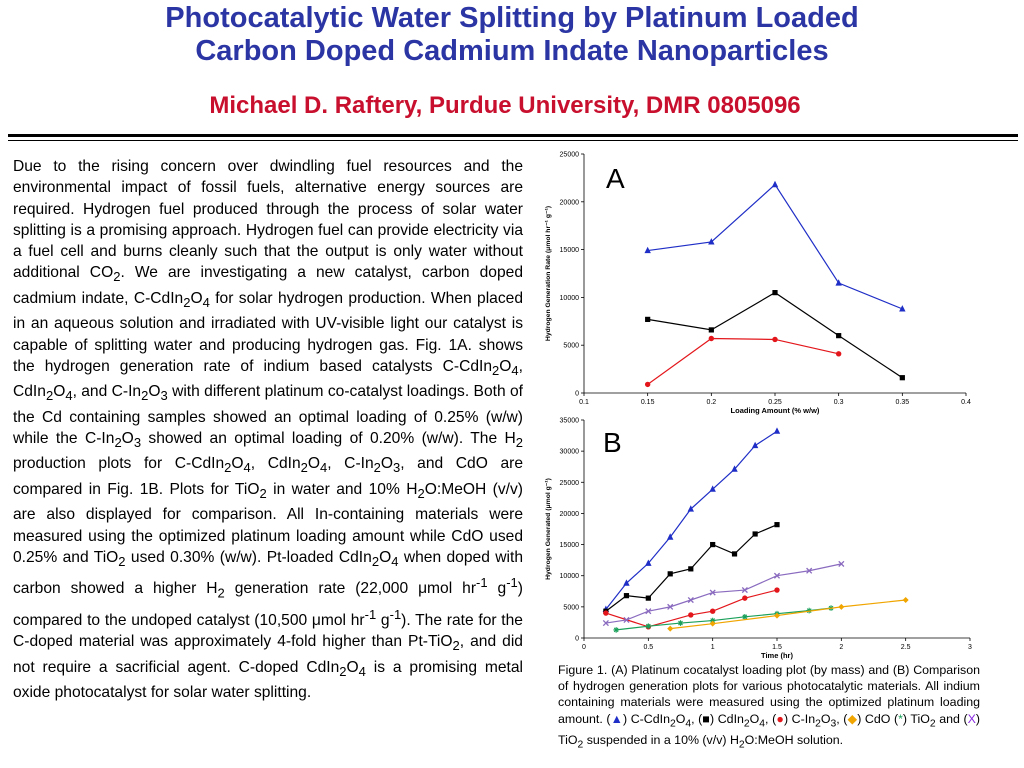  I want to click on x-tick-label: 0.3, so click(839, 402).